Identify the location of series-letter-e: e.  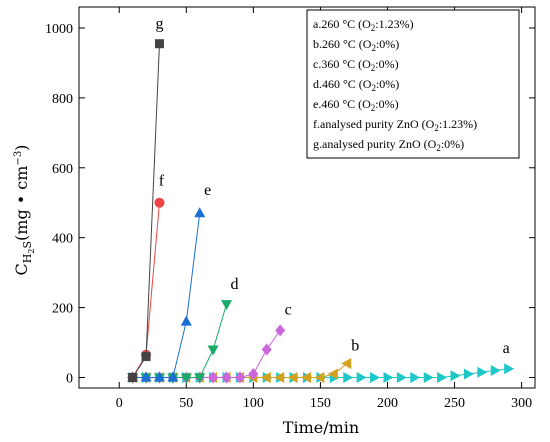
(207, 190).